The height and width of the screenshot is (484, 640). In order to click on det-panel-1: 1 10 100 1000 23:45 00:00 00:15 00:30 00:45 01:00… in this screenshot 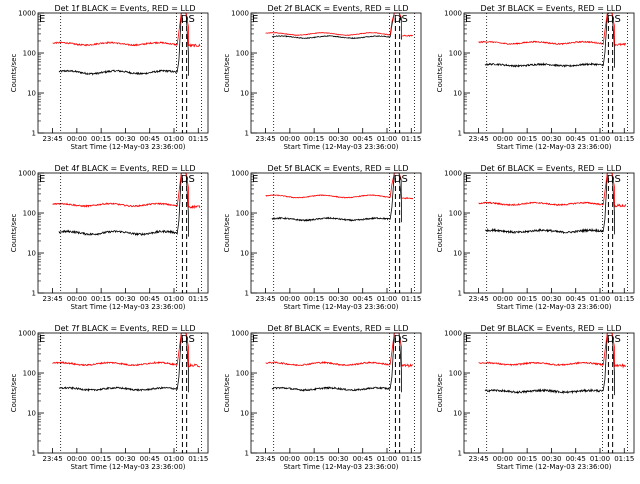, I will do `click(109, 77)`.